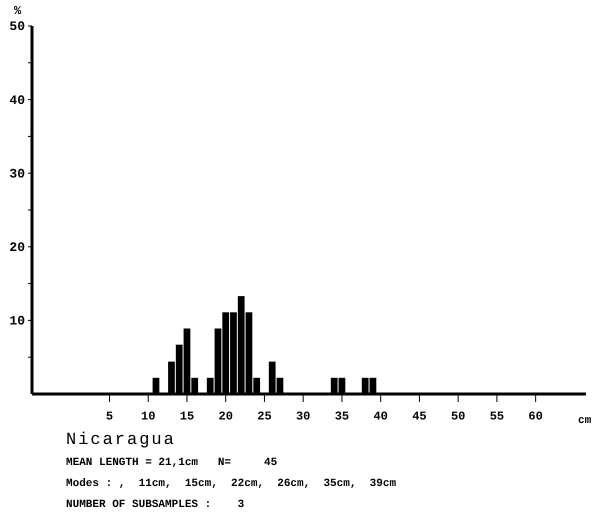 This screenshot has height=512, width=599. What do you see at coordinates (303, 416) in the screenshot?
I see `x-tick-label: 30` at bounding box center [303, 416].